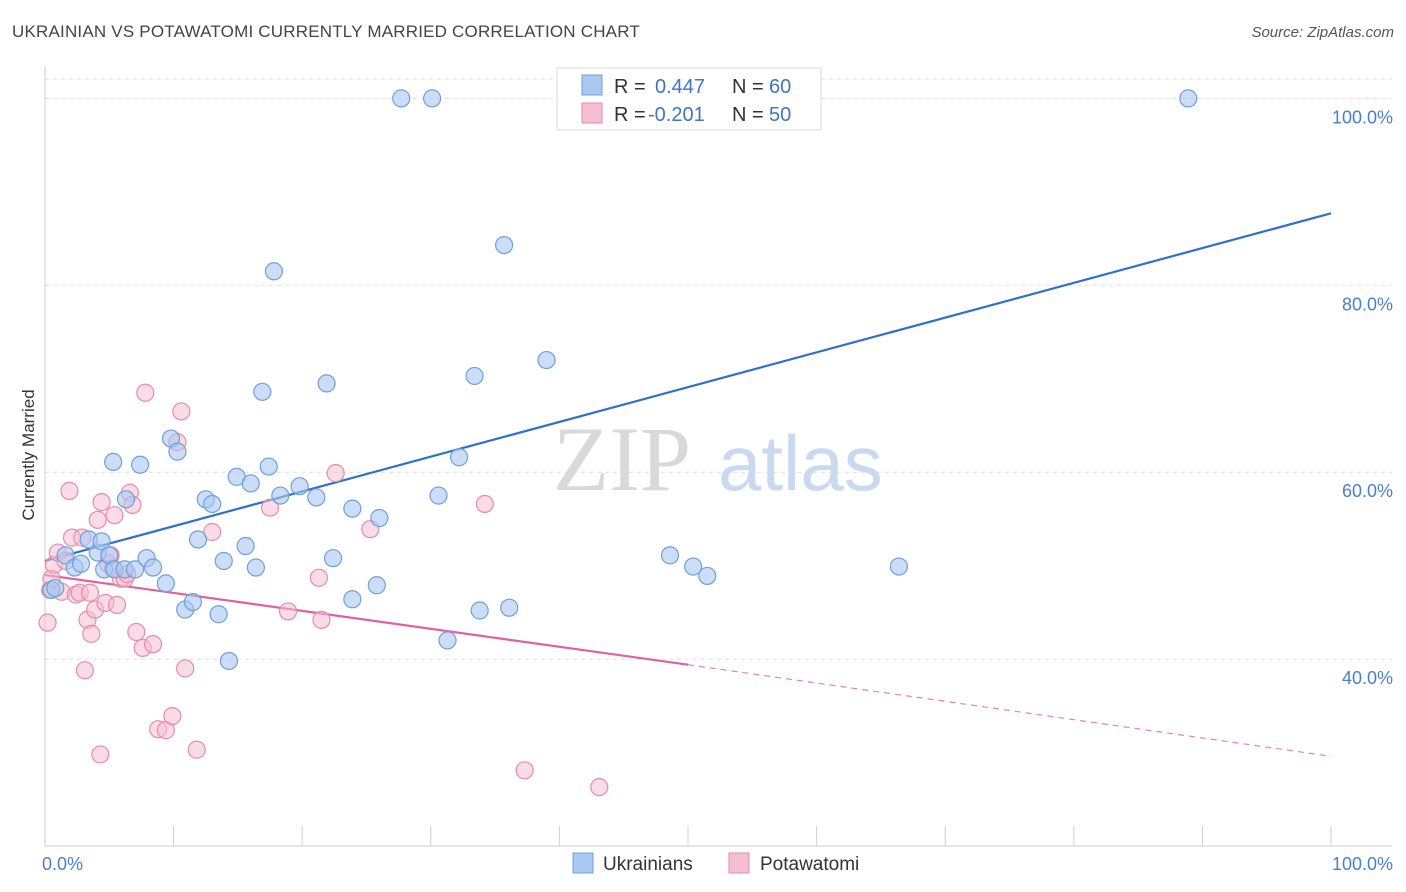 The height and width of the screenshot is (892, 1406). Describe the element at coordinates (583, 863) in the screenshot. I see `bottom-legend-swatch-ukrainians` at that location.